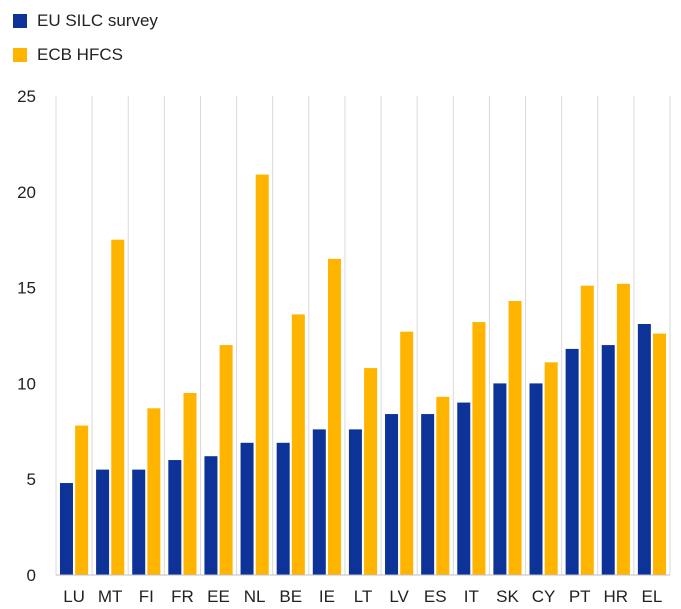 The height and width of the screenshot is (609, 681). I want to click on legend-label-ecb-hfcs: ECB HFCS, so click(80, 54).